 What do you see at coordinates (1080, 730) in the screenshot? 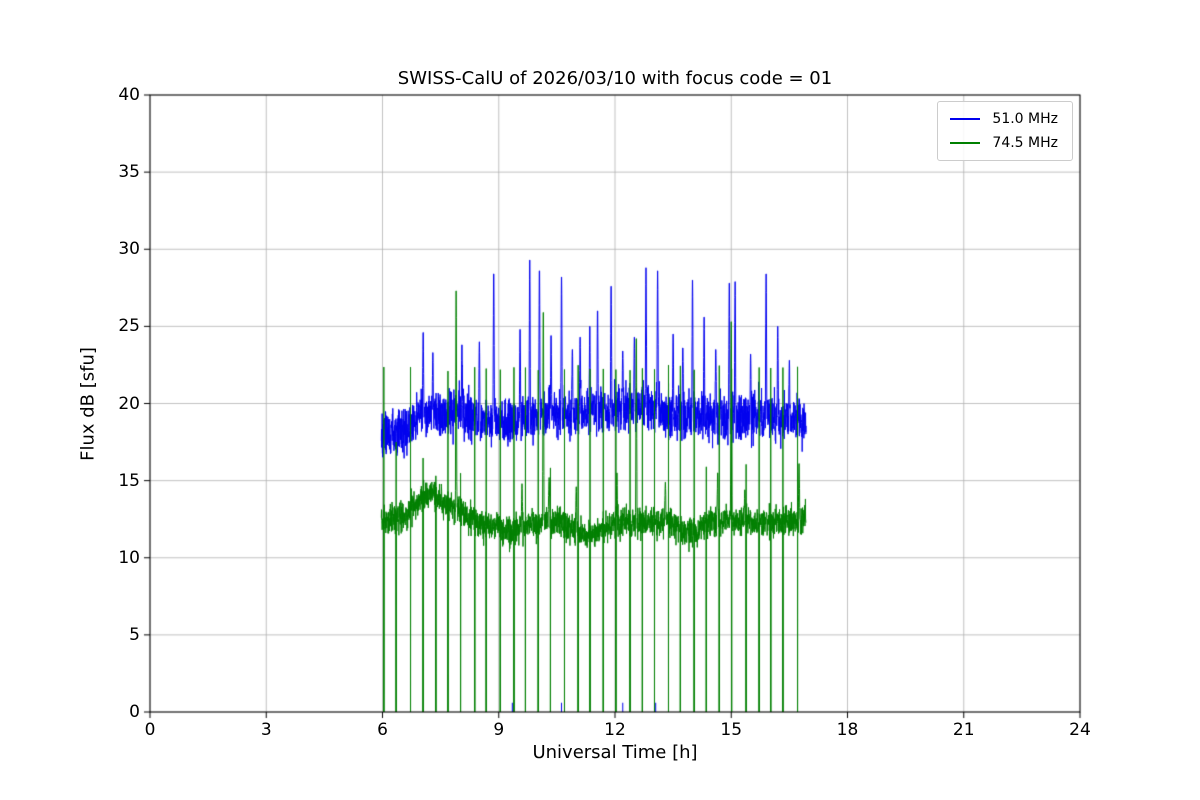
I see `x-tick-label: 24` at bounding box center [1080, 730].